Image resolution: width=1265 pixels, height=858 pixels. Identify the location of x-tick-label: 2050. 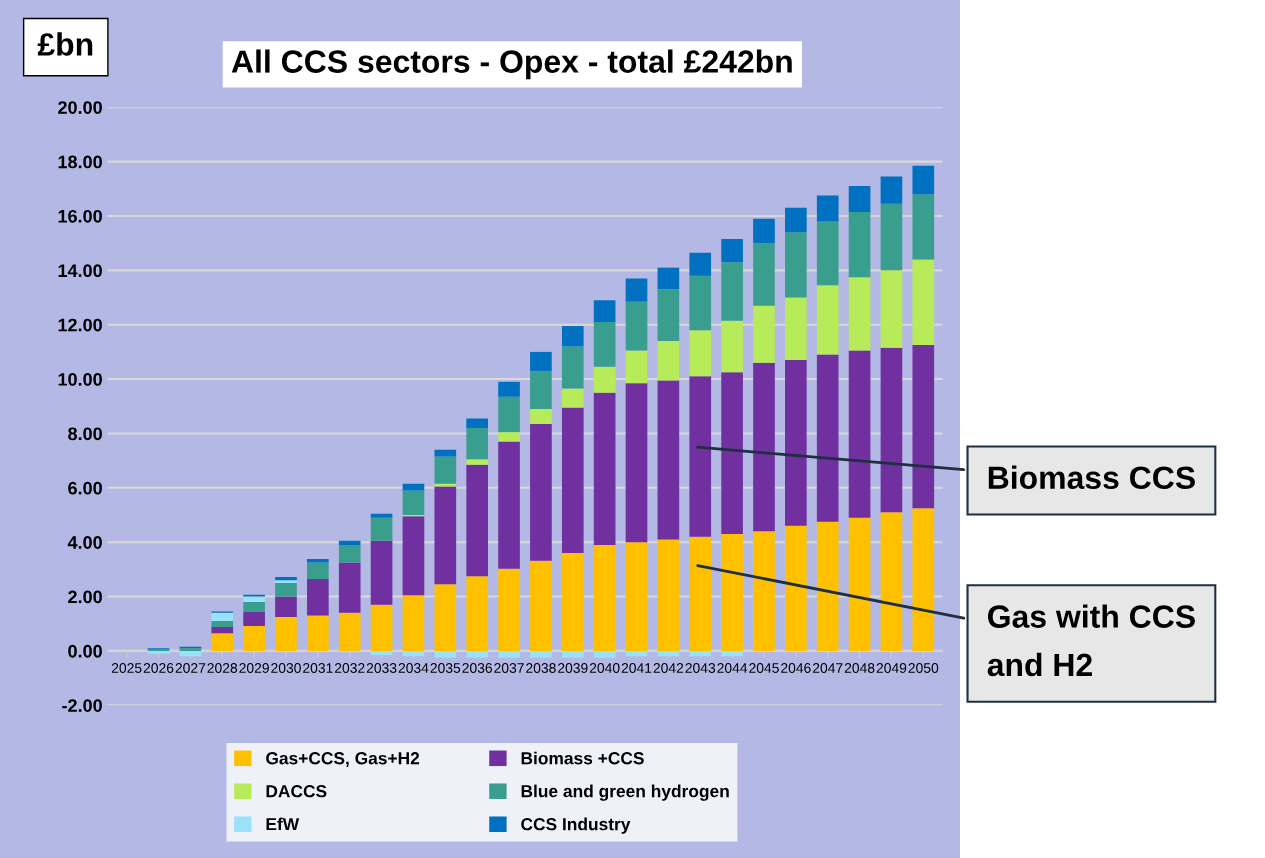
(923, 668).